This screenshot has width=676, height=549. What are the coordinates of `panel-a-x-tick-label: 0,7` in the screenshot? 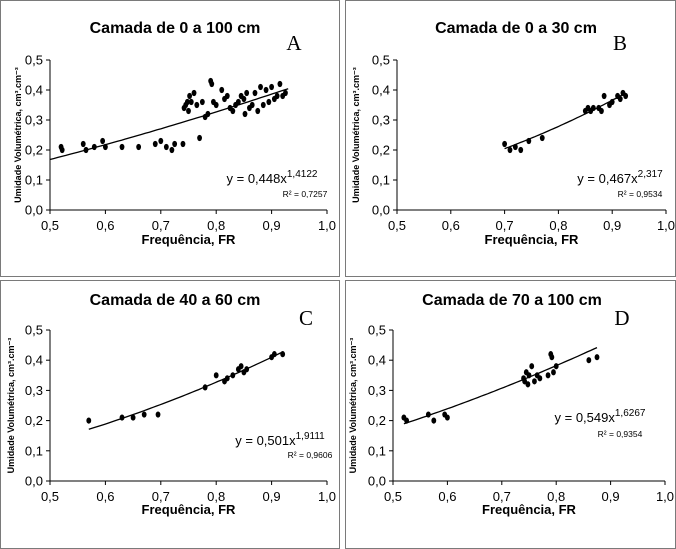 It's located at (161, 225).